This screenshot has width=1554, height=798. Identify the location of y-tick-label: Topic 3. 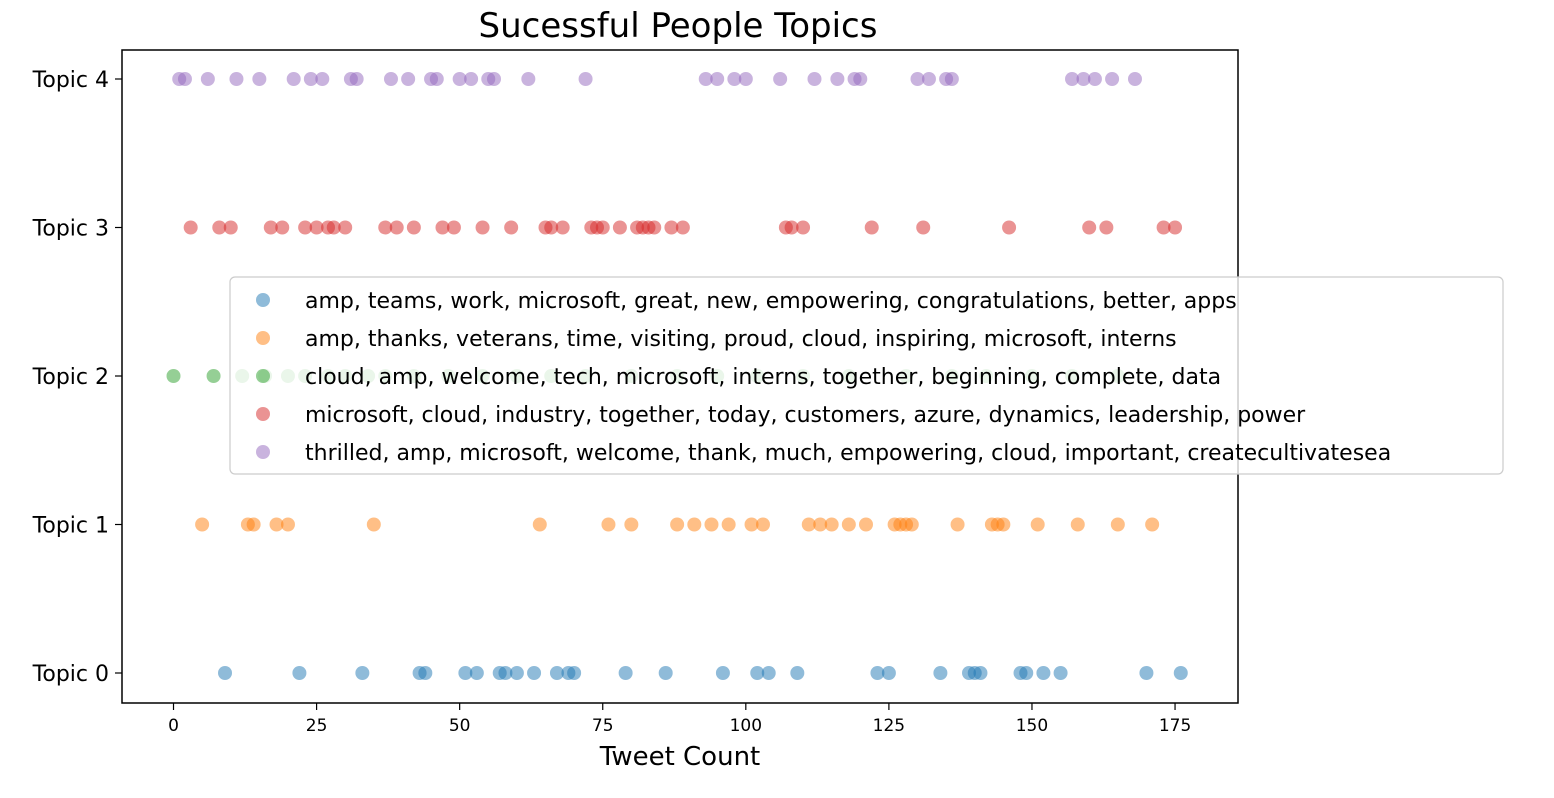
(70, 229).